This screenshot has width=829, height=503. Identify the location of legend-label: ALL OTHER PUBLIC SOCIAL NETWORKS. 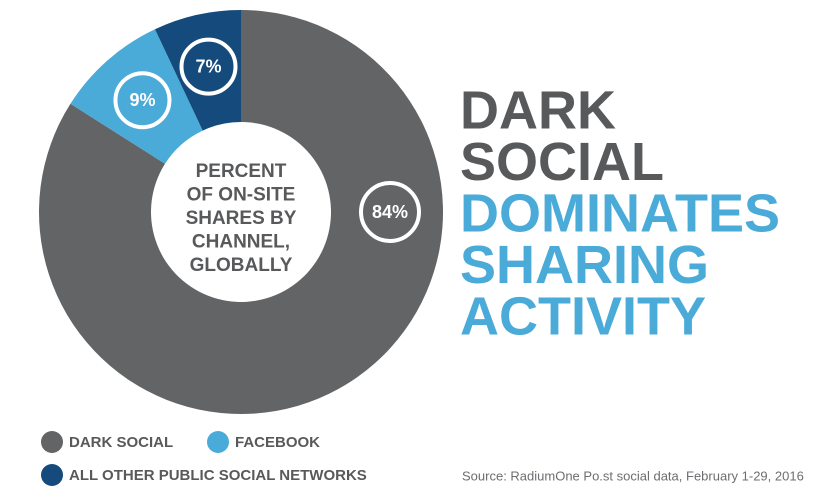
(218, 475).